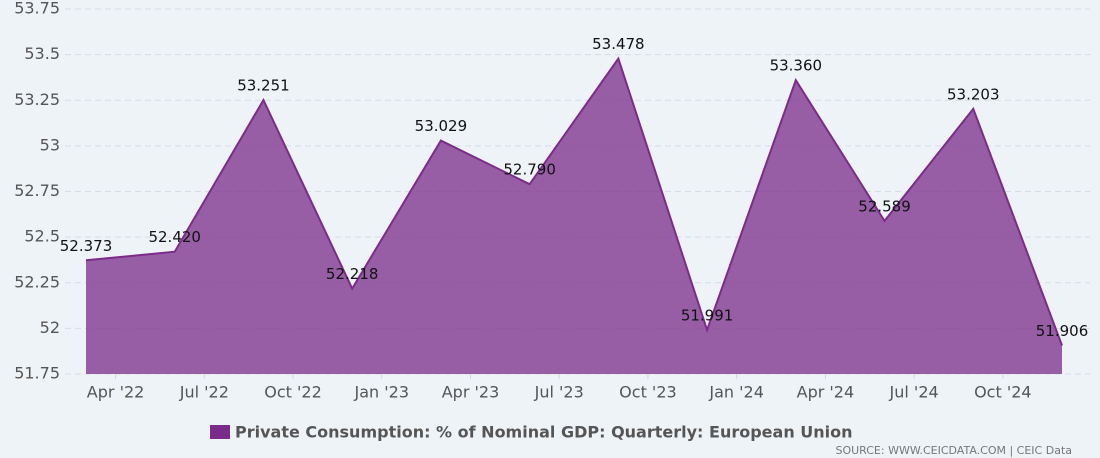 The height and width of the screenshot is (458, 1100). What do you see at coordinates (352, 274) in the screenshot?
I see `data-label: 52.218` at bounding box center [352, 274].